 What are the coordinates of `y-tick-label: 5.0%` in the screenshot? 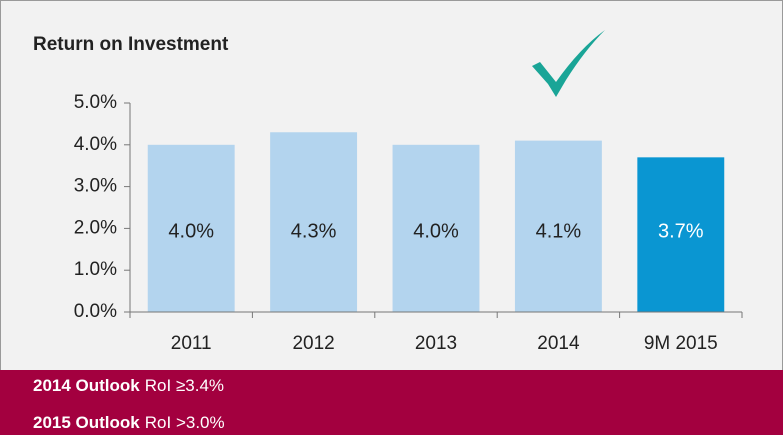 It's located at (95, 102).